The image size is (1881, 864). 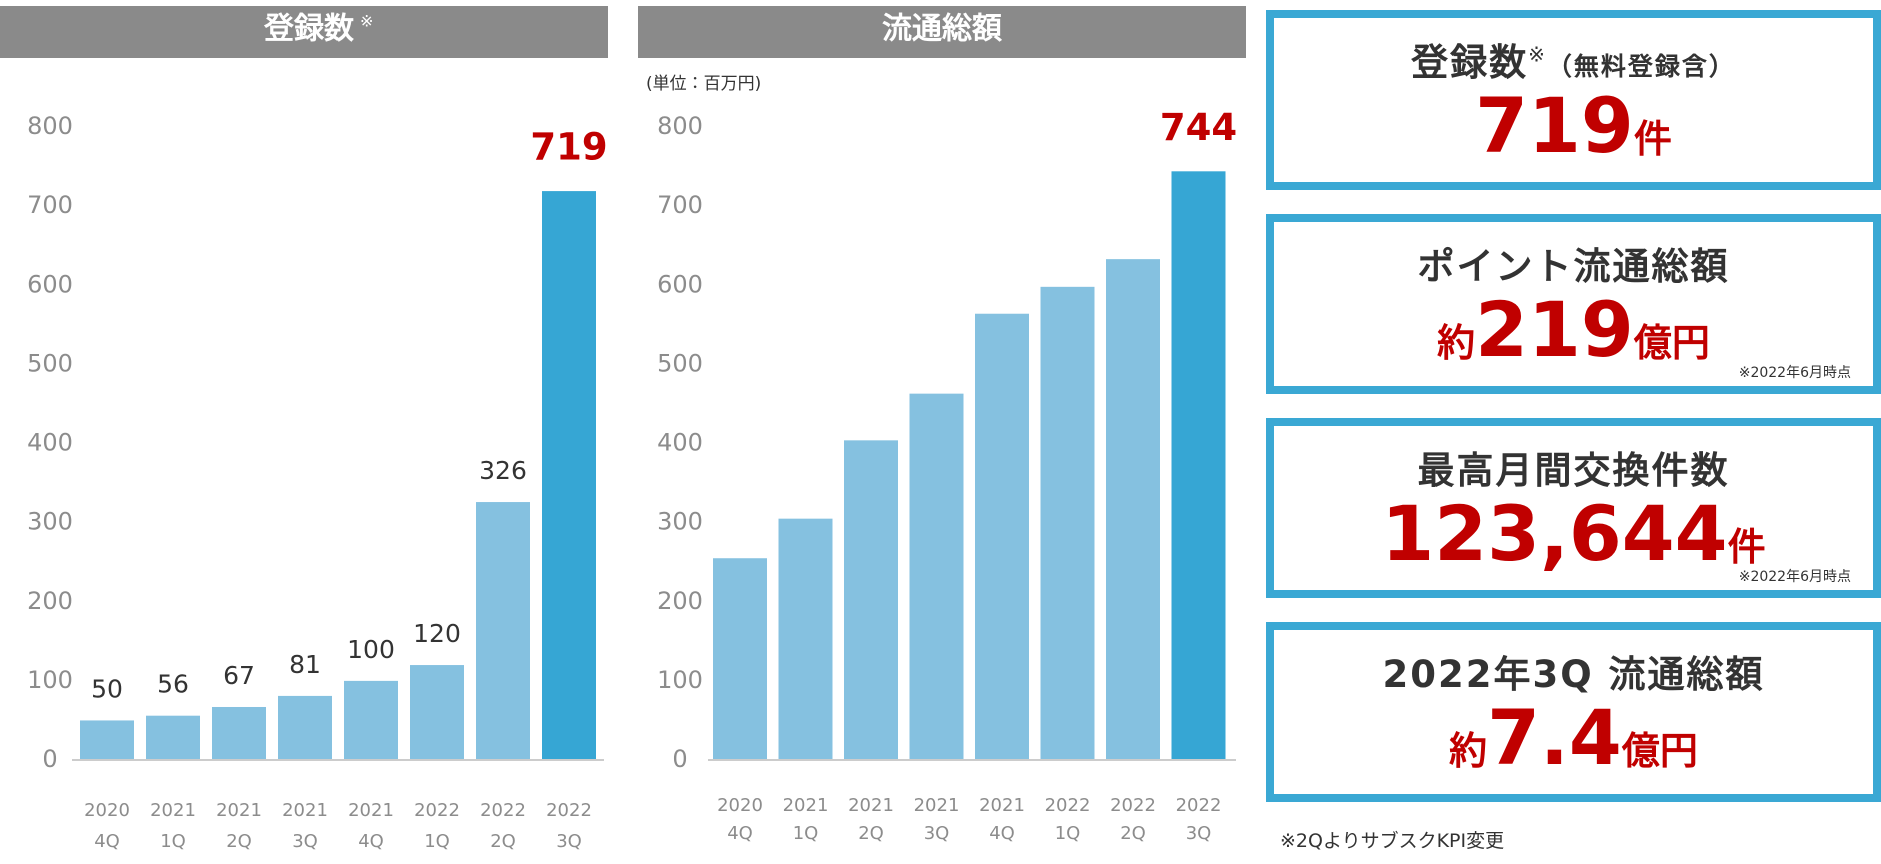 I want to click on kpi-title-text: 登録数, so click(x=1470, y=62).